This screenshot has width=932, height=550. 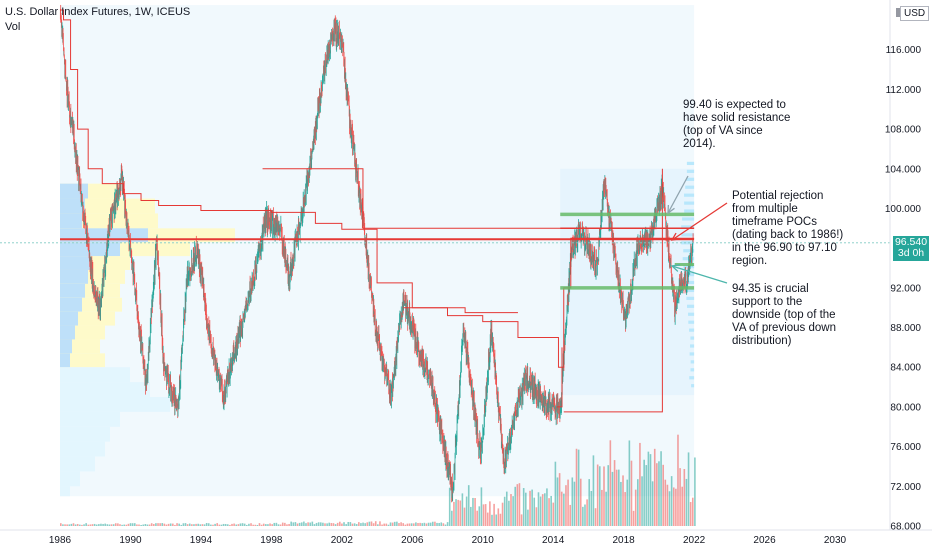 I want to click on volume-indicator-label: Vol, so click(x=13, y=27).